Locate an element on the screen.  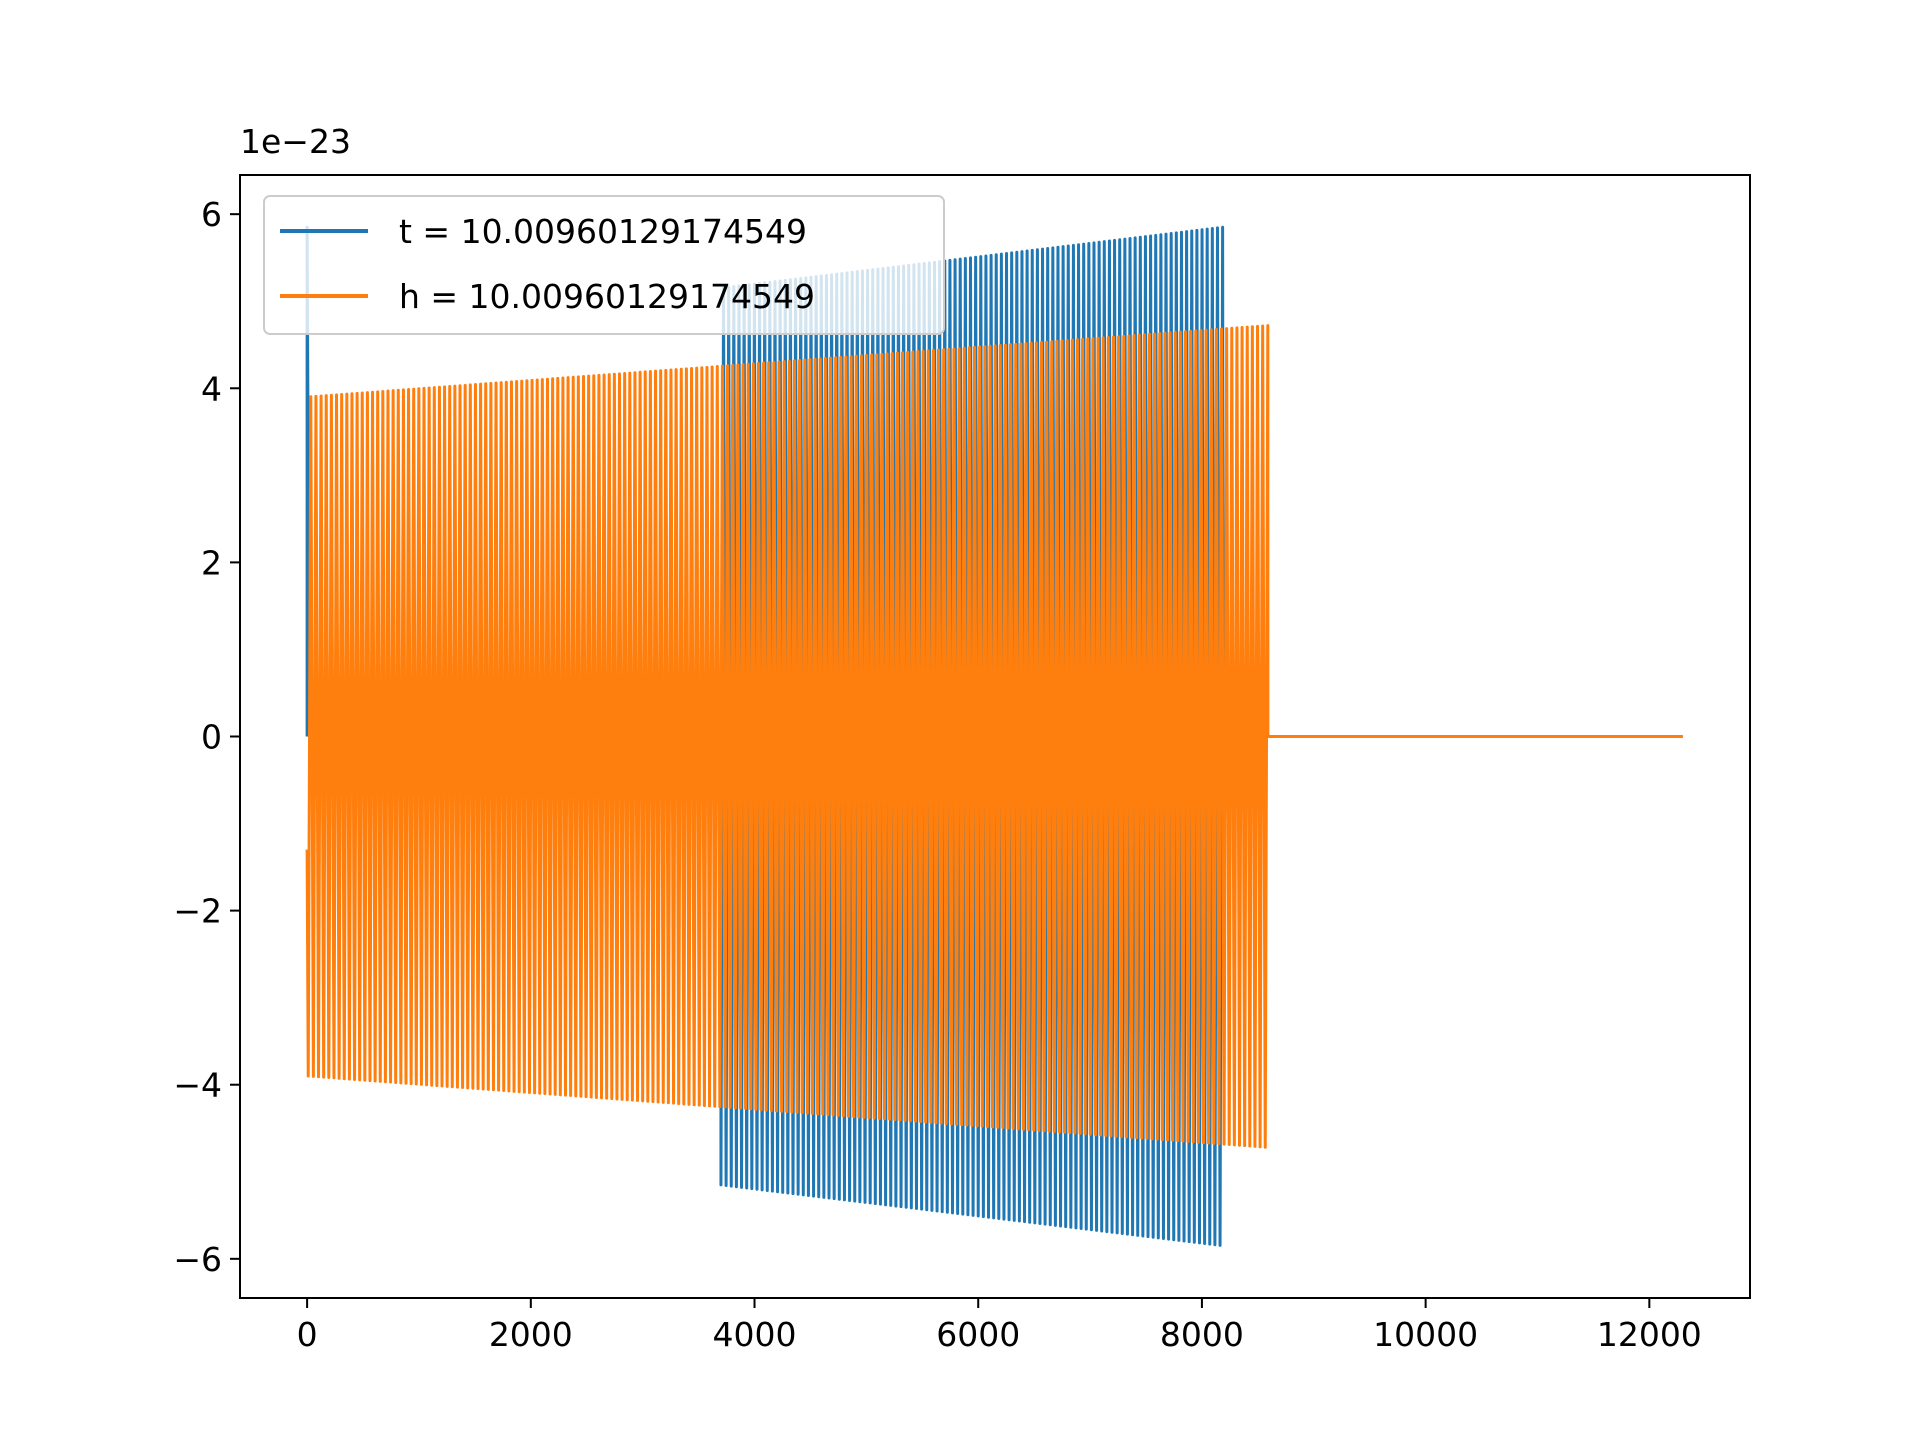
y-tick-label: 2 is located at coordinates (211, 562).